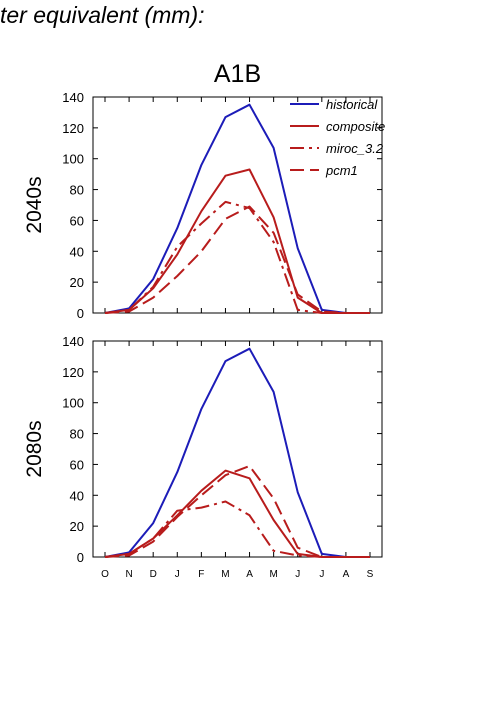 The width and height of the screenshot is (501, 709). What do you see at coordinates (102, 15) in the screenshot?
I see `page-heading: ter equivalent (mm):` at bounding box center [102, 15].